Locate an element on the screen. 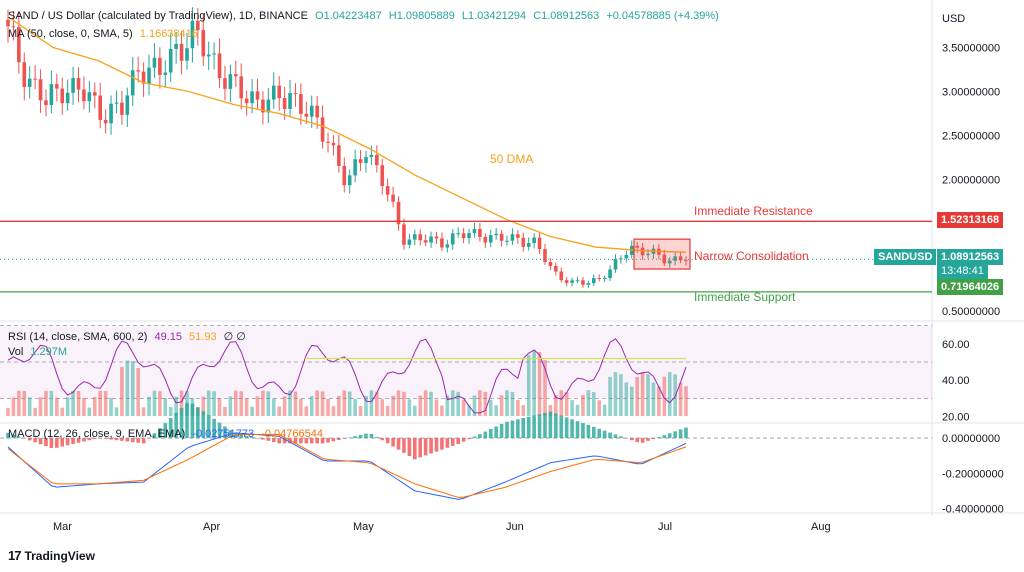 This screenshot has height=572, width=1024. rsi-ma-value: 51.93 is located at coordinates (203, 337).